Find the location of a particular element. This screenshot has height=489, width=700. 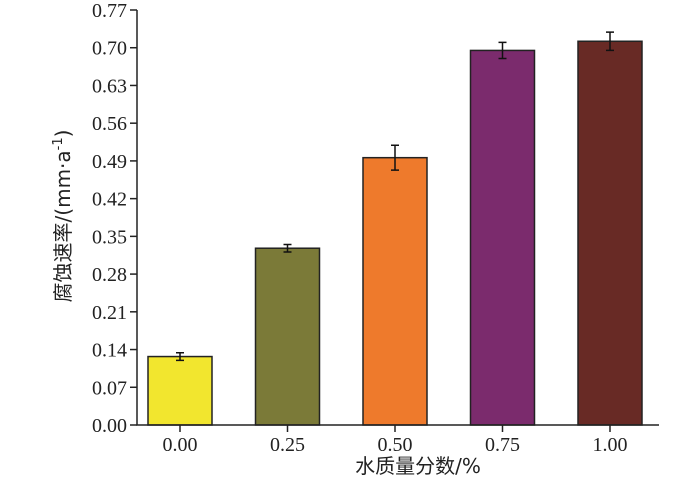

y-tick-label-6: 0.42 is located at coordinates (109, 200).